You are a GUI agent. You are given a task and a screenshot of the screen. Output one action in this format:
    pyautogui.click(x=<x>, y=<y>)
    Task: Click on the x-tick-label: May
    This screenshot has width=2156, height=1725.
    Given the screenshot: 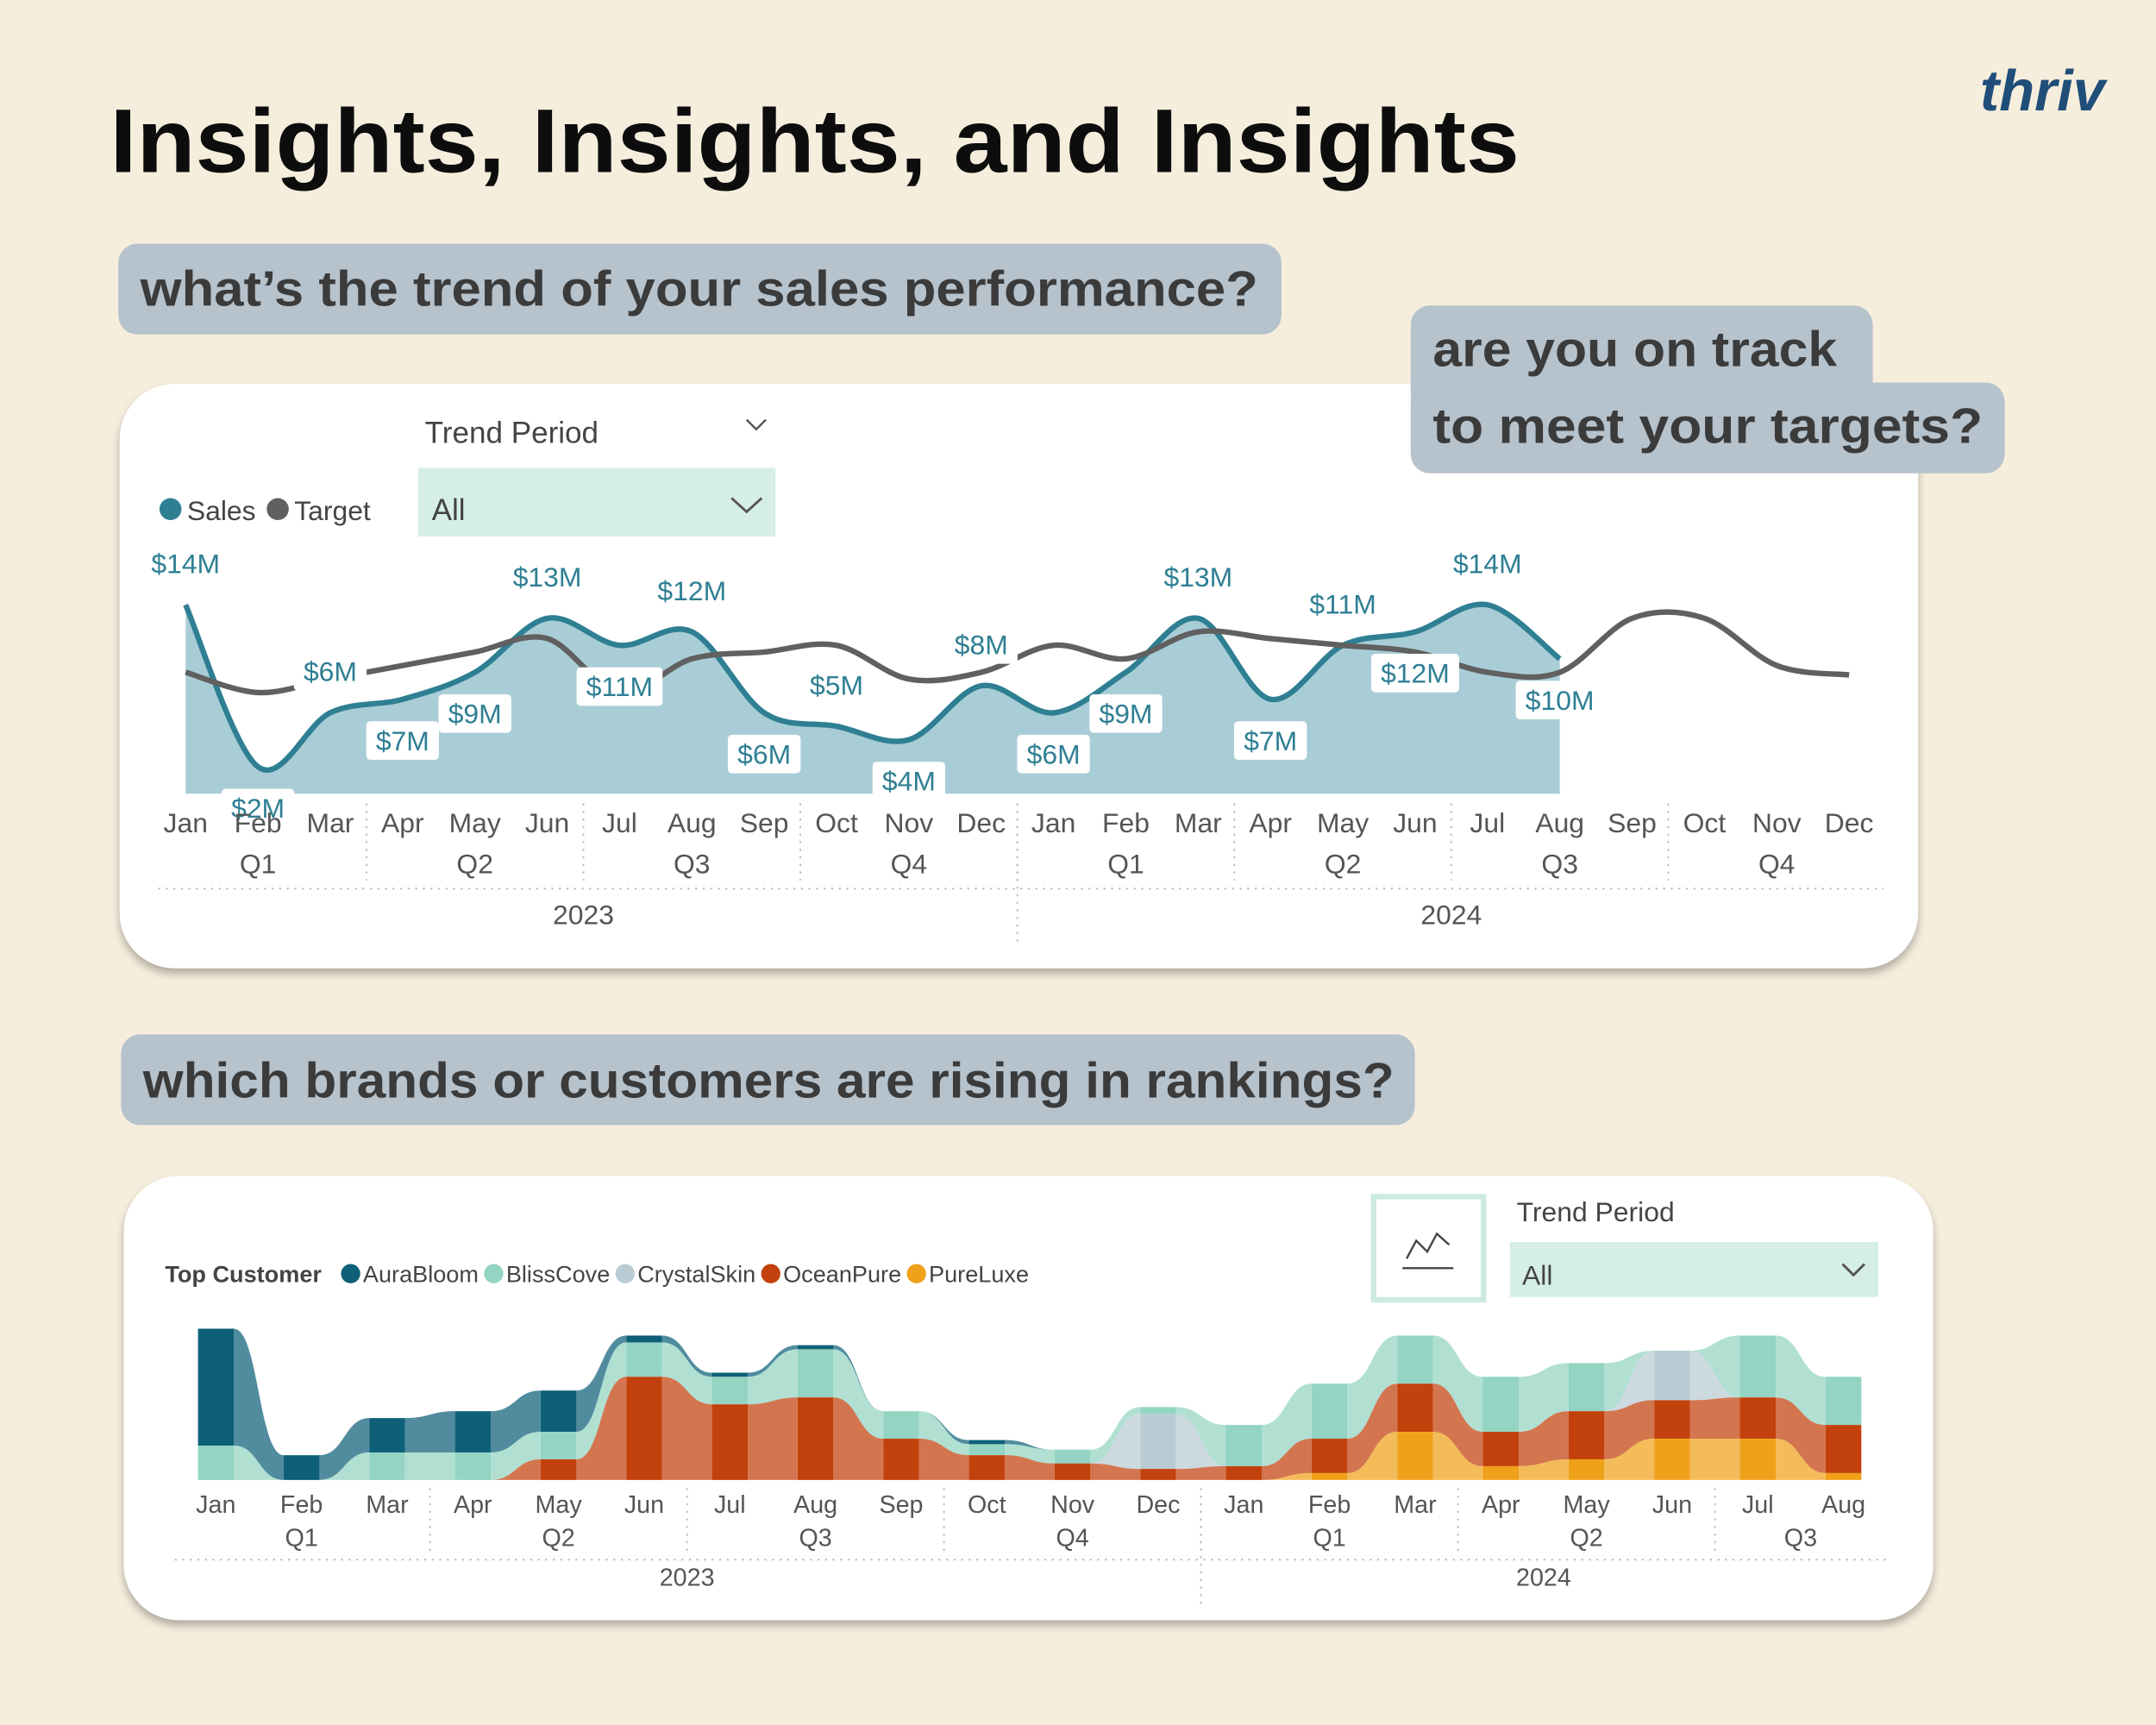 What is the action you would take?
    pyautogui.click(x=1343, y=823)
    